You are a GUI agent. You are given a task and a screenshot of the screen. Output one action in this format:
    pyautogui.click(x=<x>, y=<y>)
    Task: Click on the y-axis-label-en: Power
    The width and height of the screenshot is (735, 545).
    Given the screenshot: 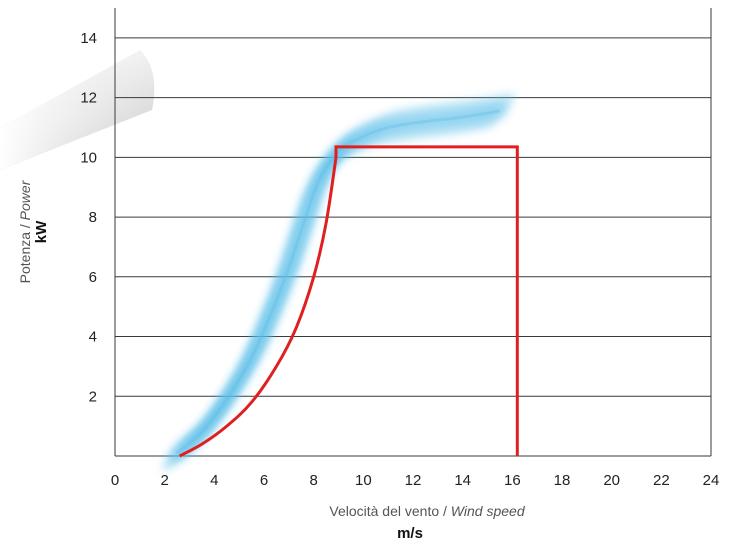 What is the action you would take?
    pyautogui.click(x=25, y=199)
    